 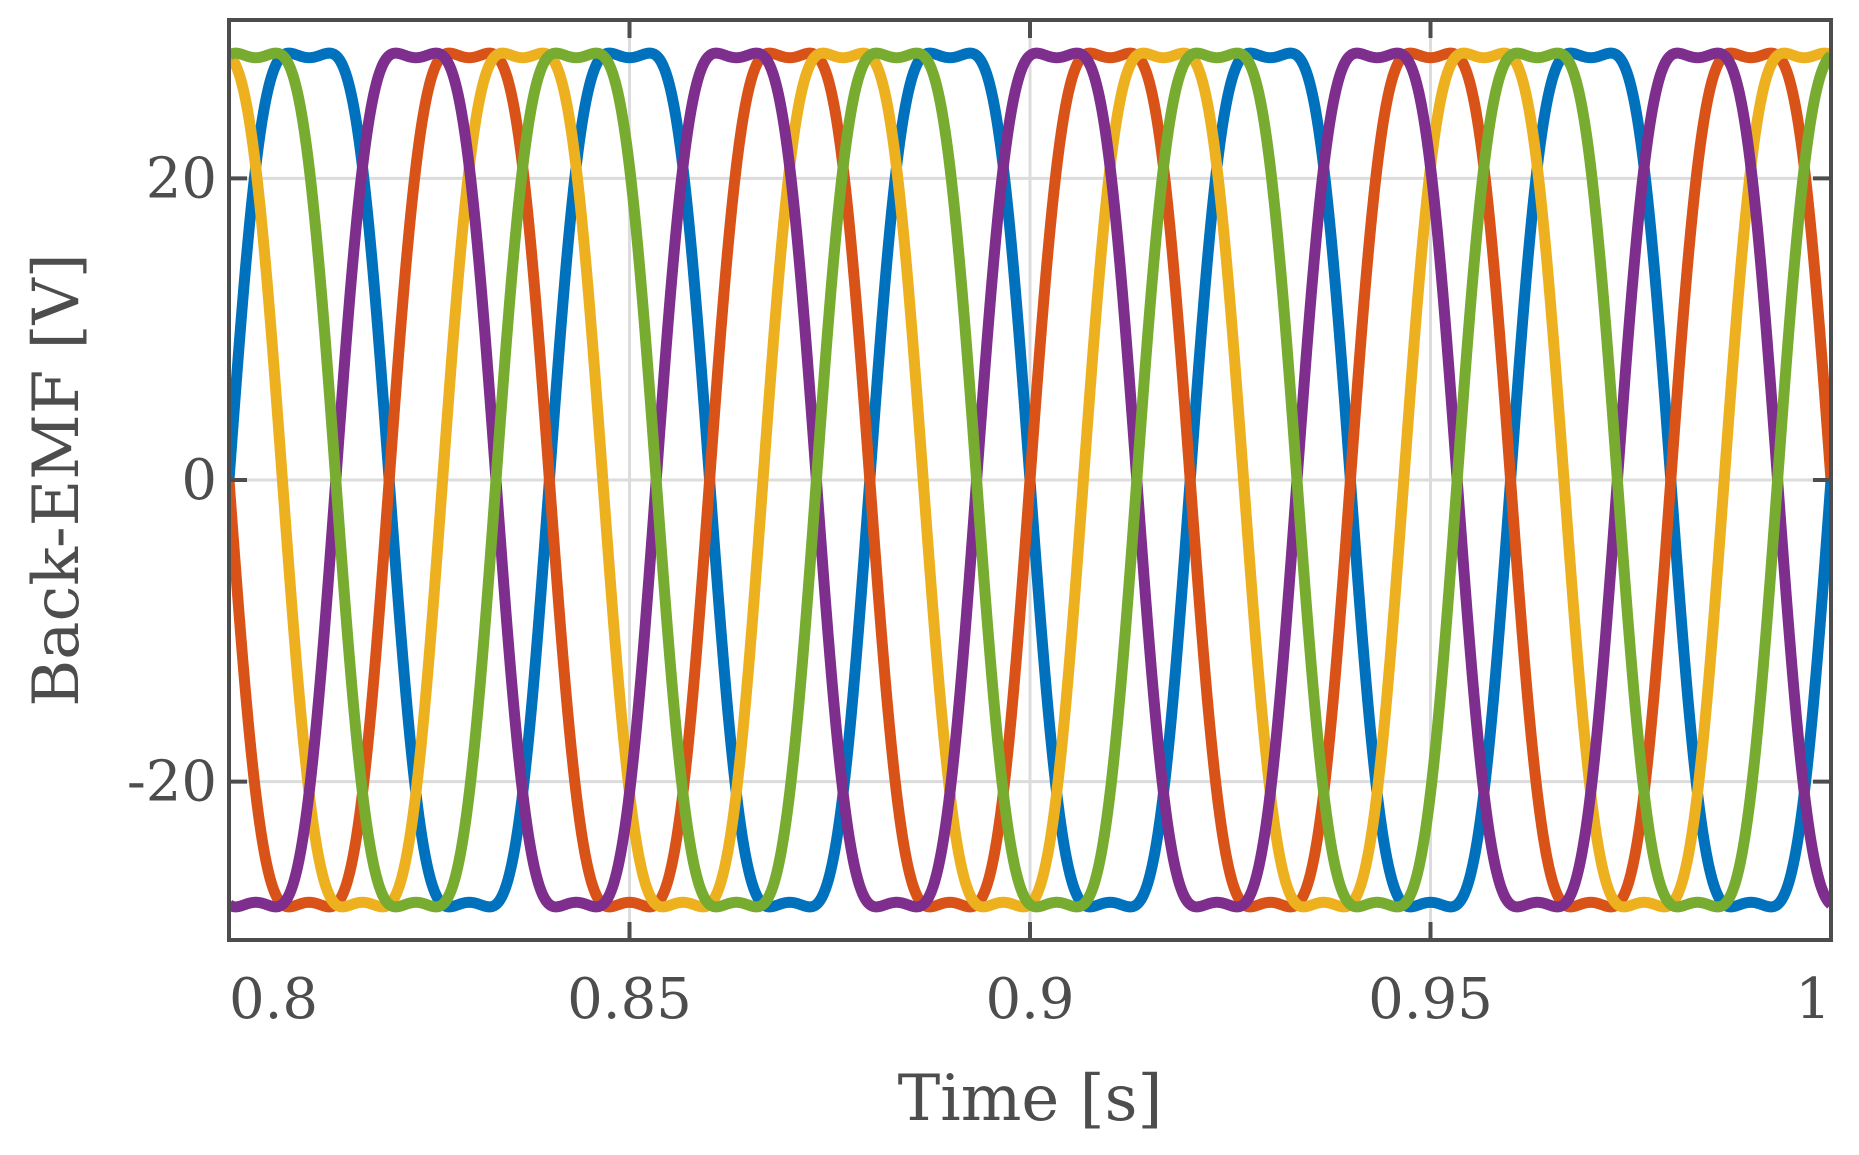 What do you see at coordinates (1030, 1099) in the screenshot?
I see `x-axis-label: Time [s]` at bounding box center [1030, 1099].